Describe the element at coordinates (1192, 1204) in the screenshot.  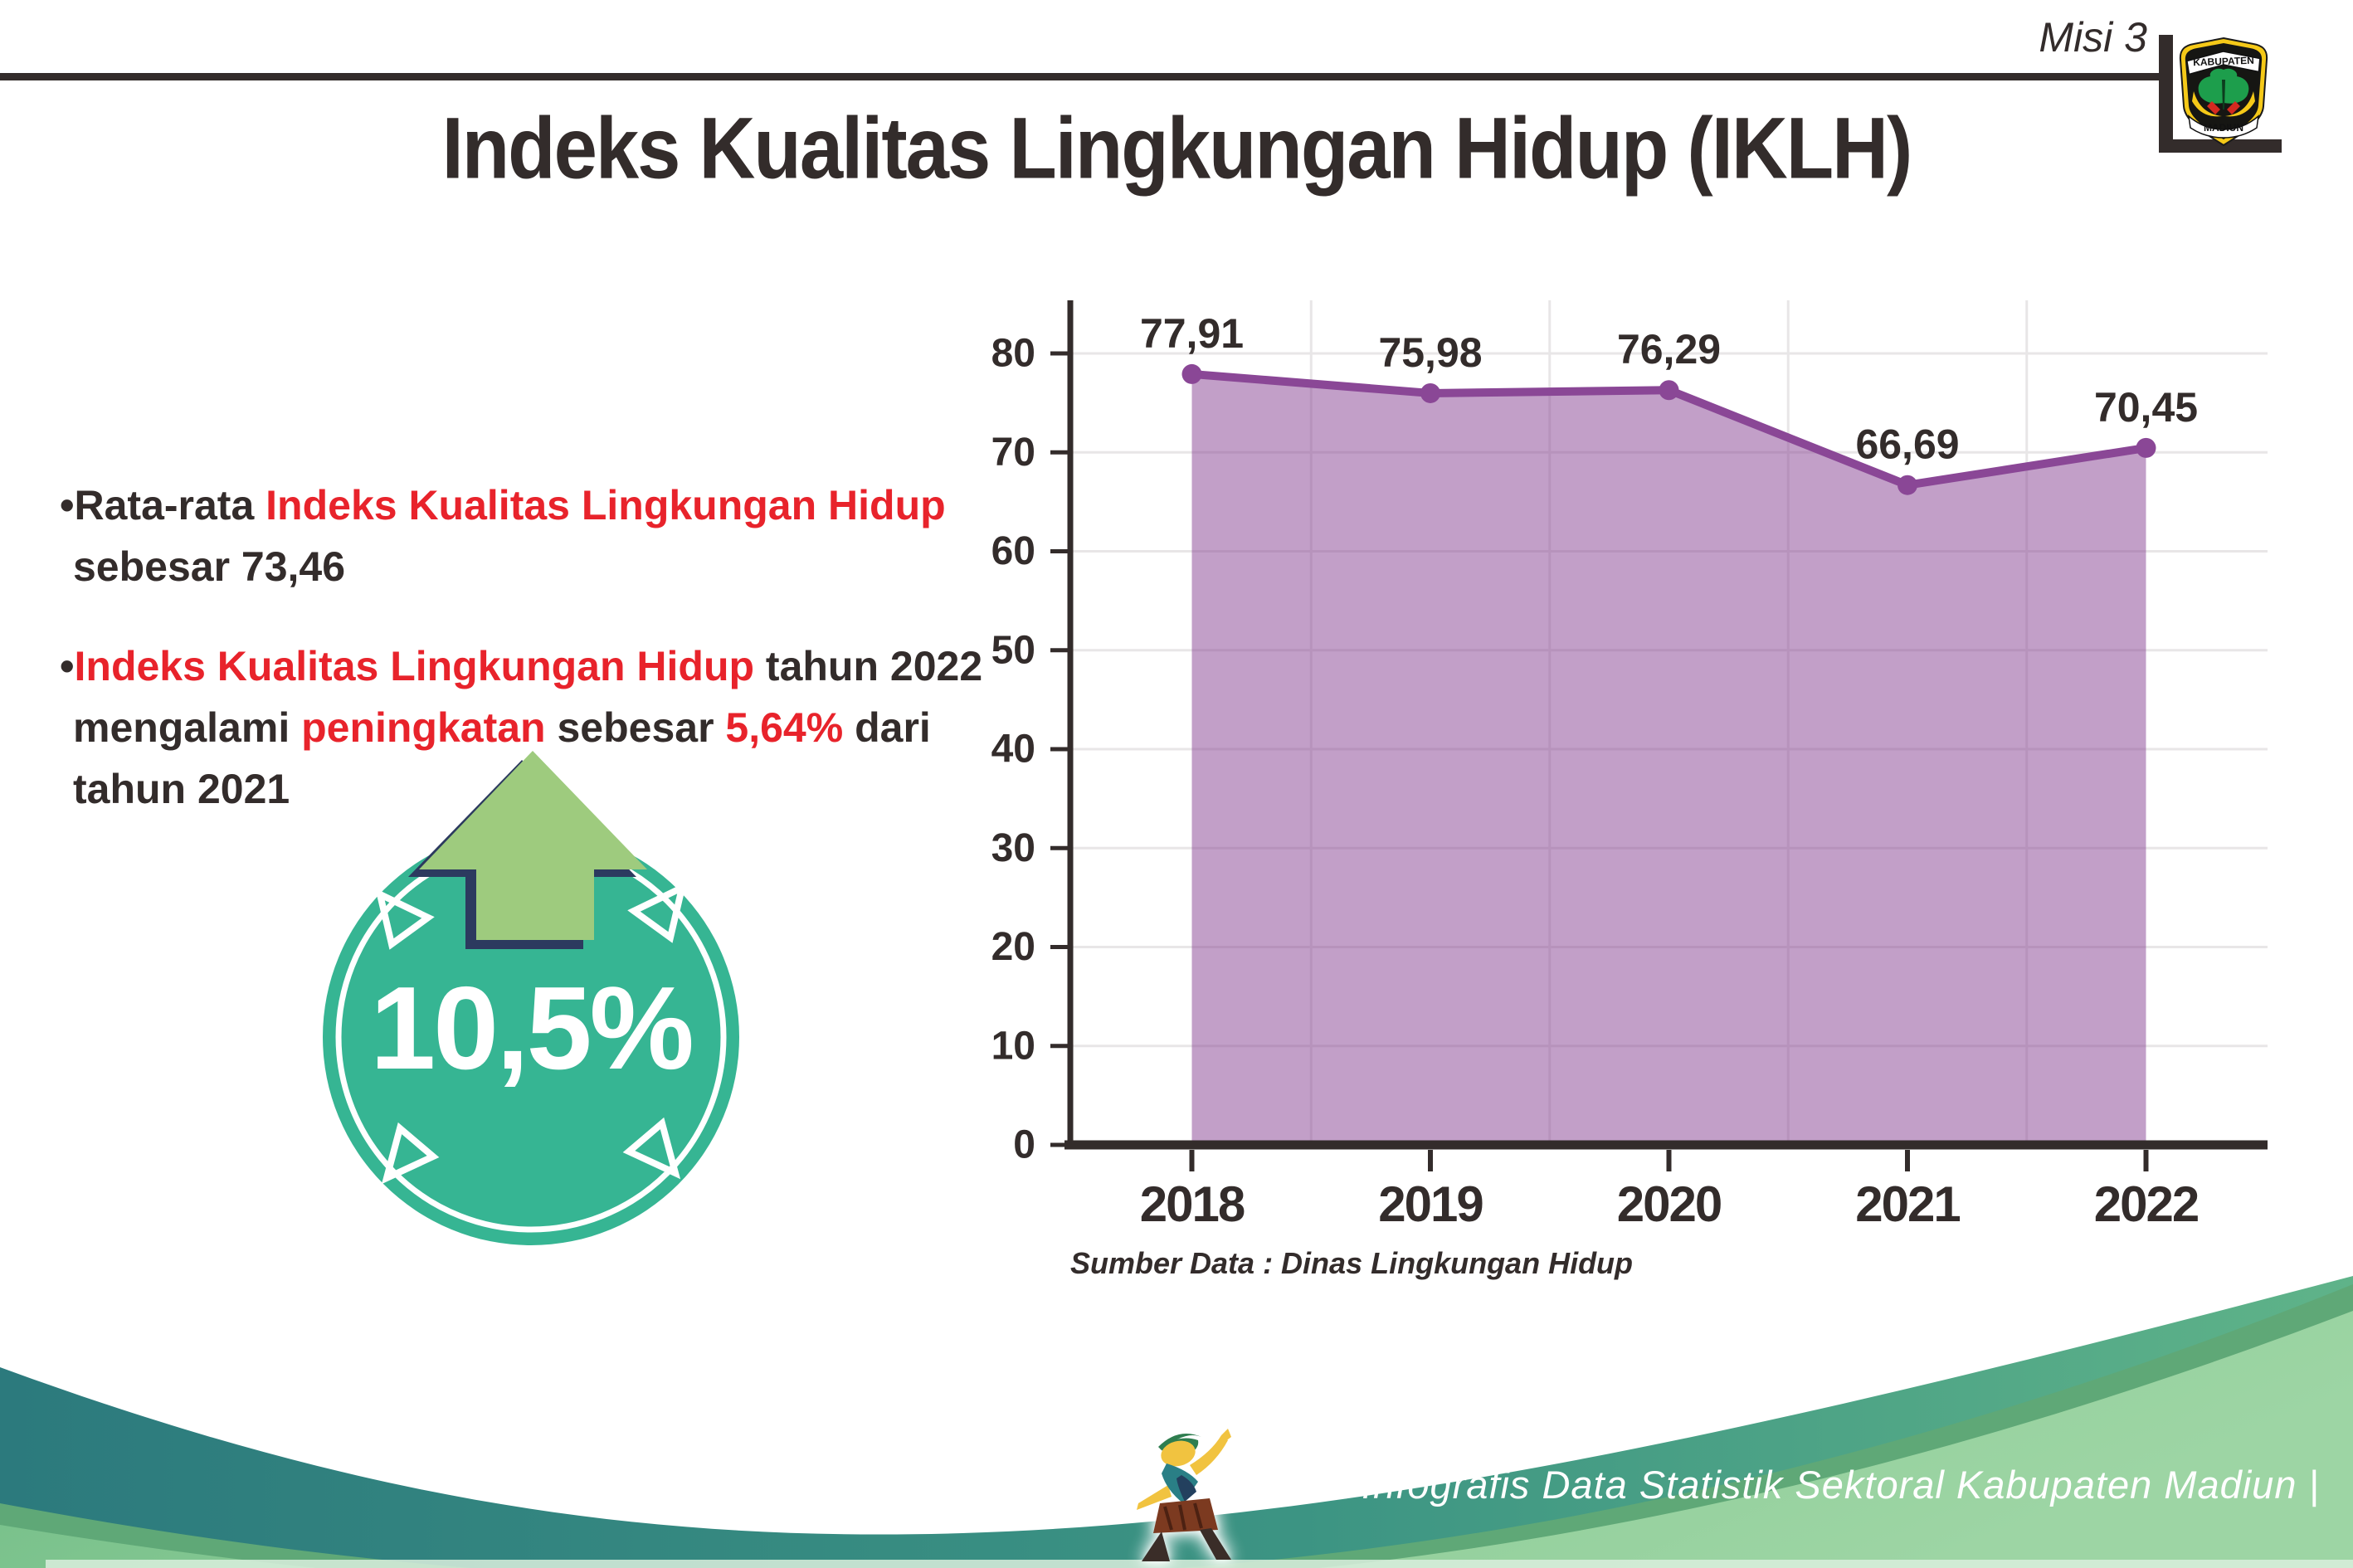
I see `x-axis-year-label: 2018` at that location.